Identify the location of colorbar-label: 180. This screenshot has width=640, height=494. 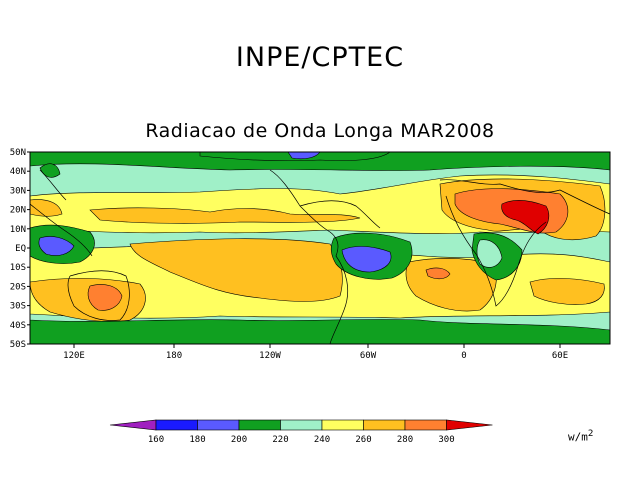
(197, 440).